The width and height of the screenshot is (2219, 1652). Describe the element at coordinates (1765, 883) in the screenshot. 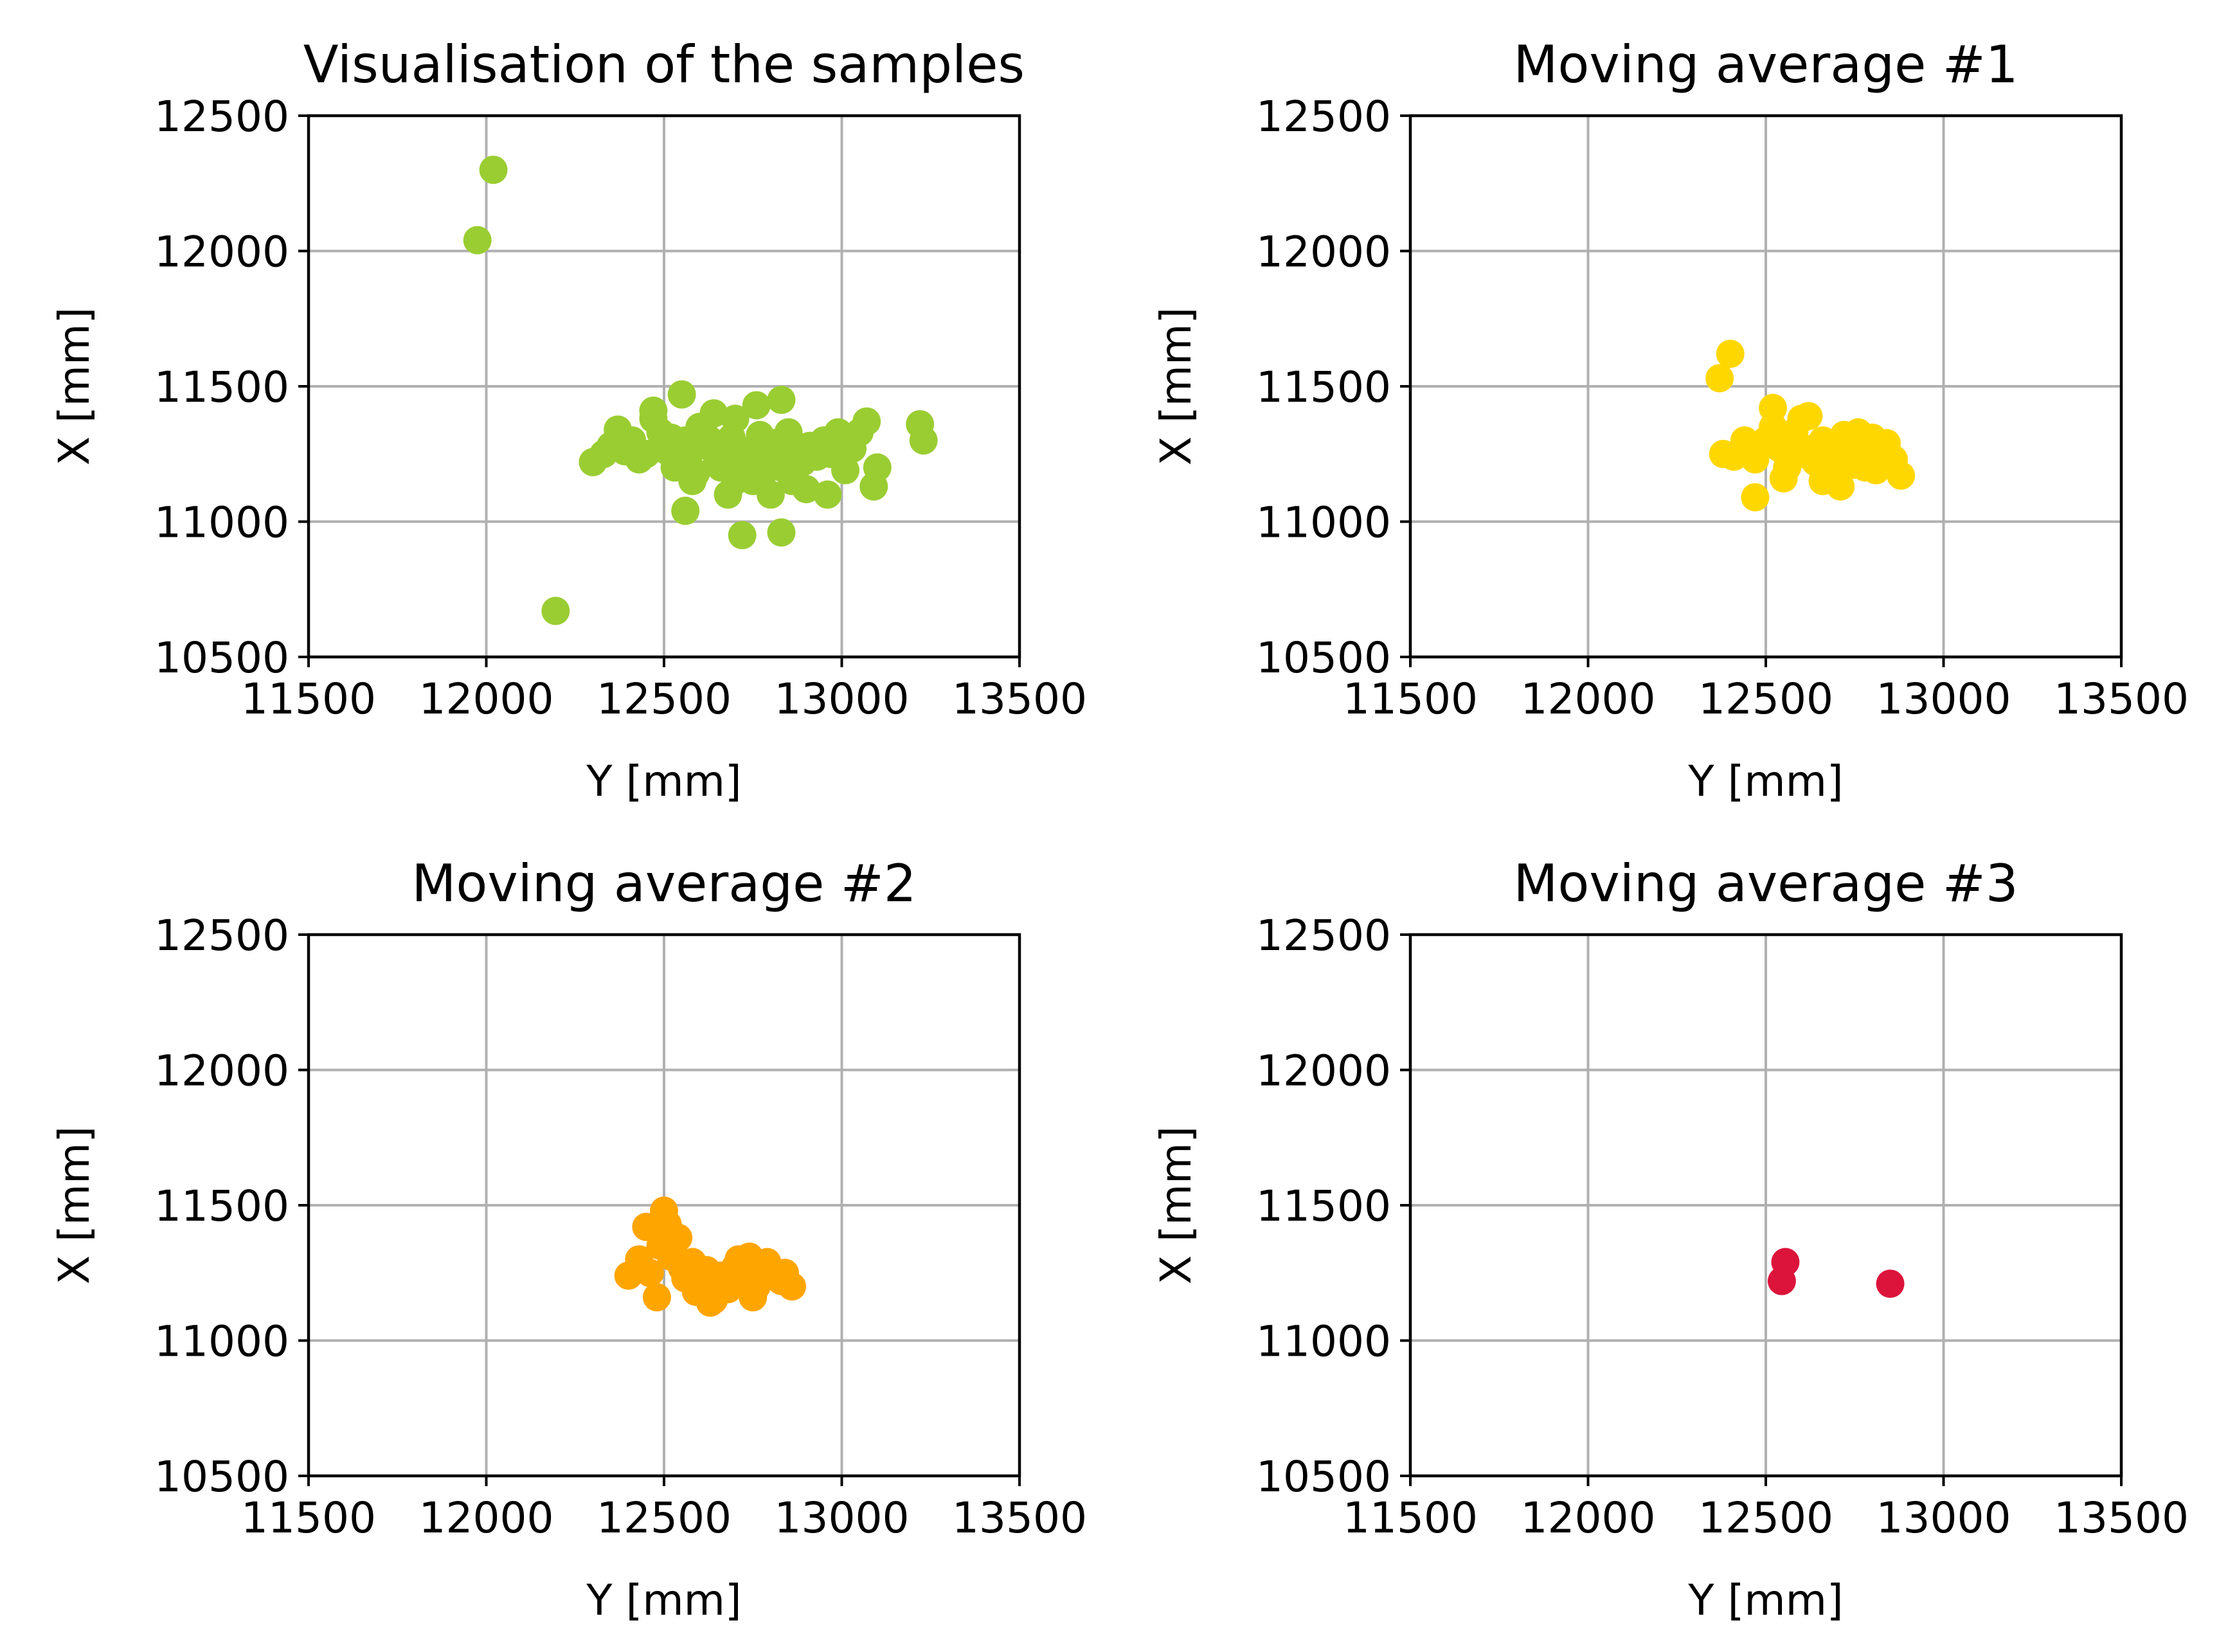

I see `panel-title: Moving average #3` at that location.